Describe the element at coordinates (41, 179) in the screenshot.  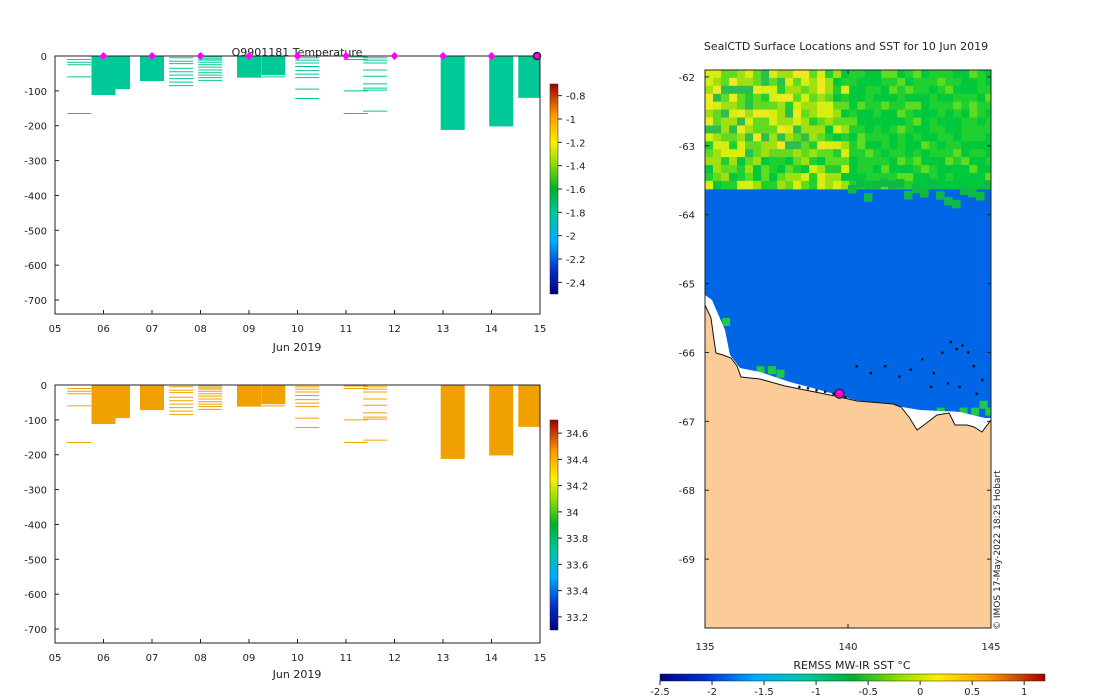
I see `temperature-y-ticks: 0 -100 -200 -300 -400 -500 -600 -700` at that location.